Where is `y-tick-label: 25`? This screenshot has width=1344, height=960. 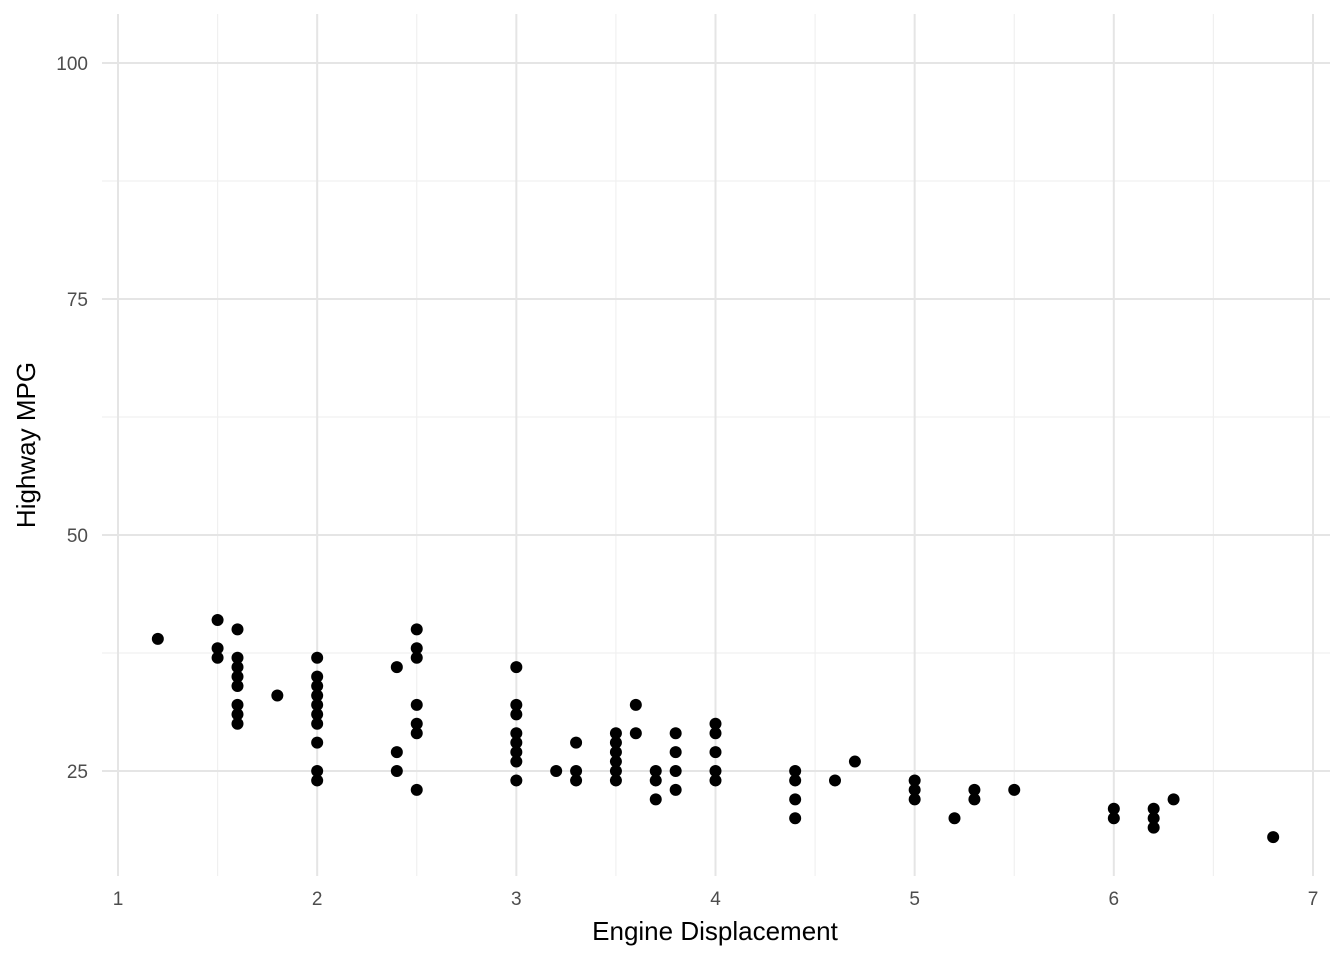 y-tick-label: 25 is located at coordinates (77, 772).